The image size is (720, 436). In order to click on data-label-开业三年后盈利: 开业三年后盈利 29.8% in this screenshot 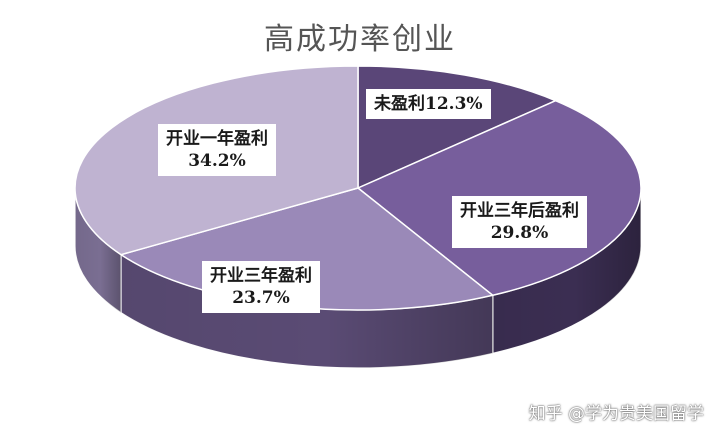, I will do `click(519, 222)`.